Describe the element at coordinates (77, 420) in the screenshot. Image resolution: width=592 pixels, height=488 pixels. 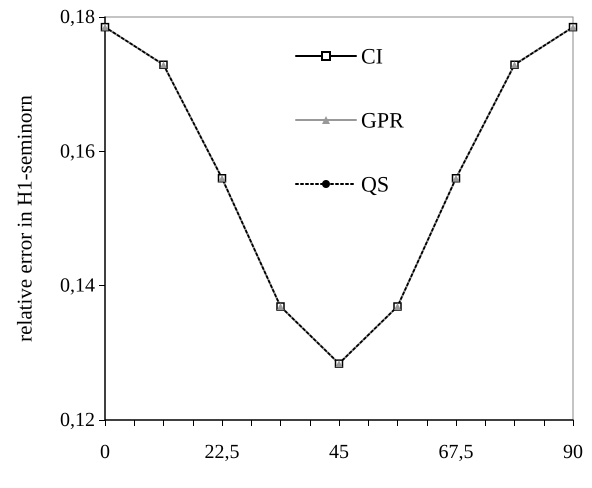
I see `y-tick-label: 0,12` at that location.